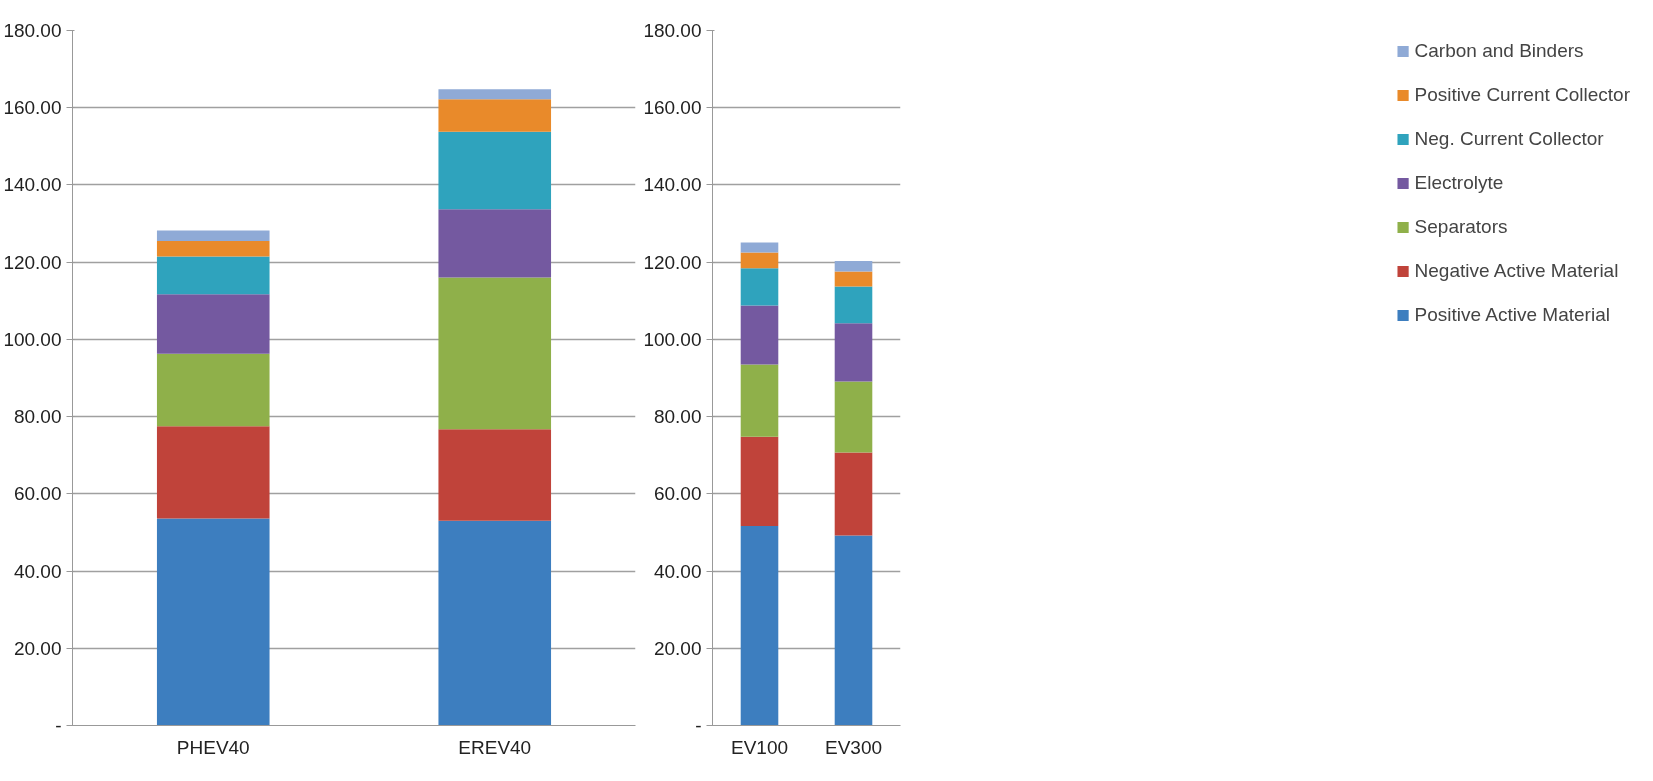 Image resolution: width=1653 pixels, height=781 pixels. Describe the element at coordinates (1522, 95) in the screenshot. I see `legend-label: Positive Current Collector` at that location.